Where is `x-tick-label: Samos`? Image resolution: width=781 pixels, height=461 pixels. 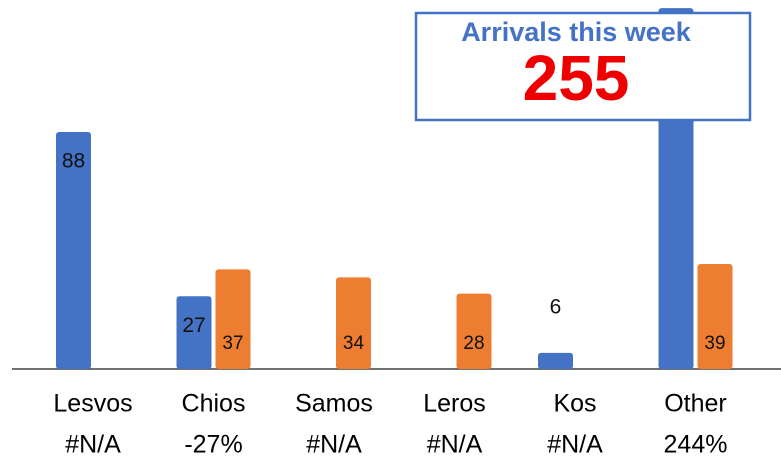 x-tick-label: Samos is located at coordinates (334, 404).